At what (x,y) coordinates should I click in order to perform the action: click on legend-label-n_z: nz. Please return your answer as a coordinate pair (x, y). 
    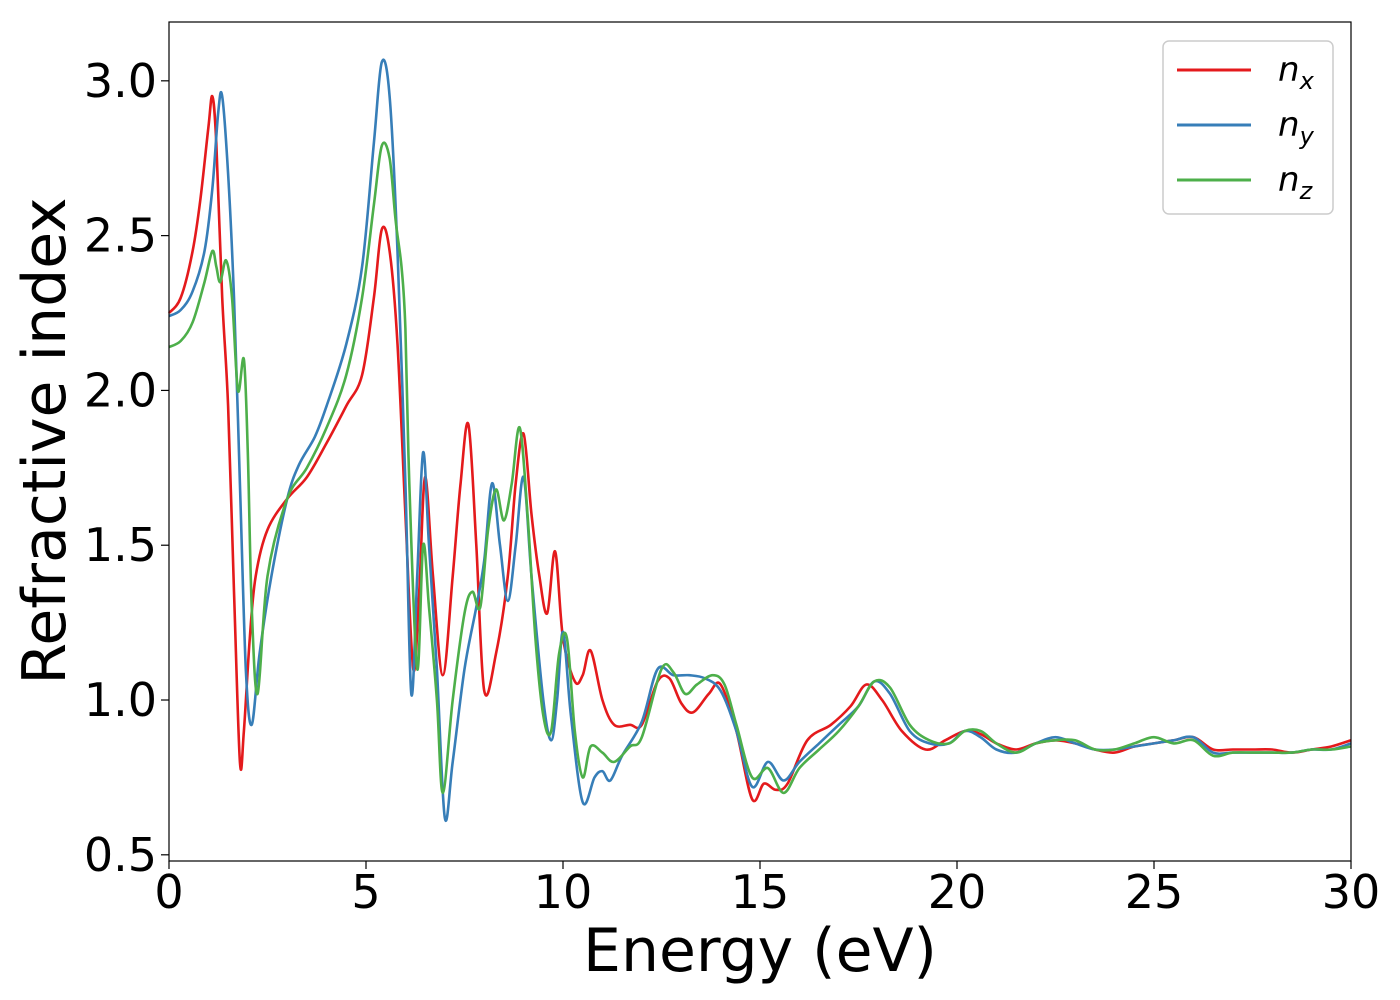
    Looking at the image, I should click on (1296, 182).